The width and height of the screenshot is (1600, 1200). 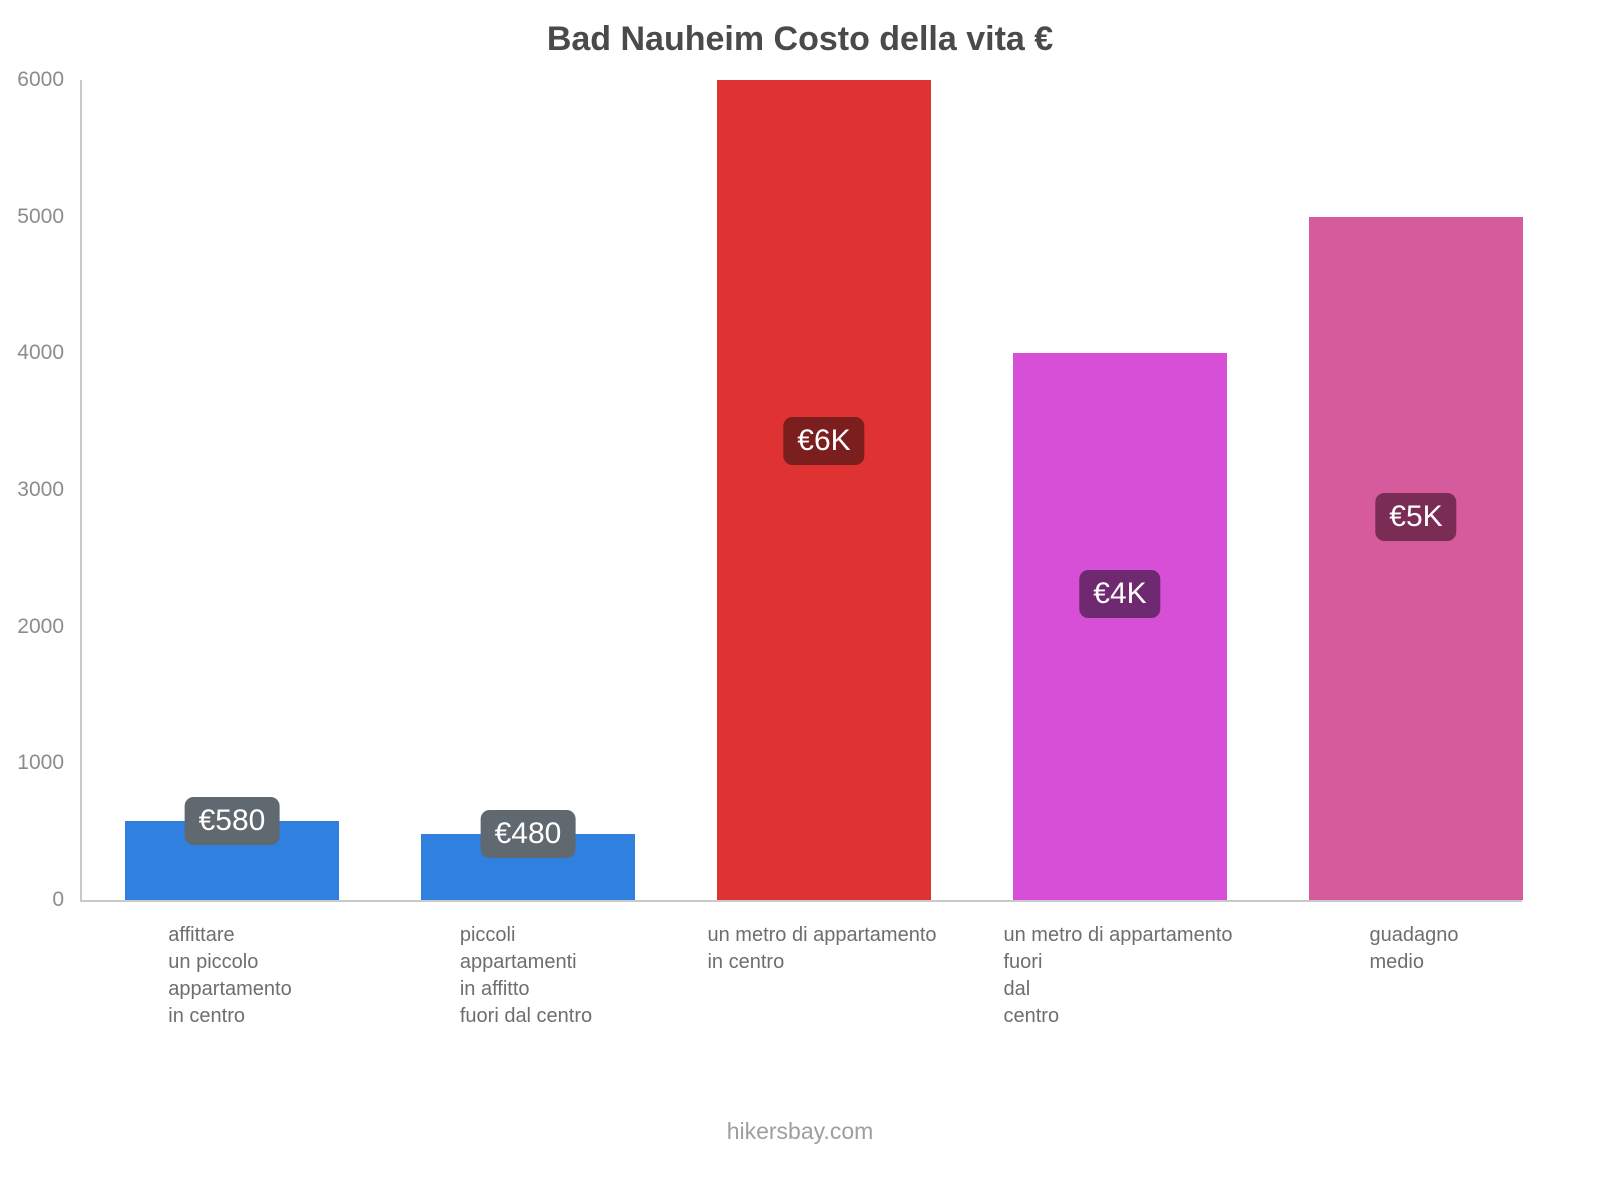 What do you see at coordinates (1120, 593) in the screenshot?
I see `value-badge-4: €4K` at bounding box center [1120, 593].